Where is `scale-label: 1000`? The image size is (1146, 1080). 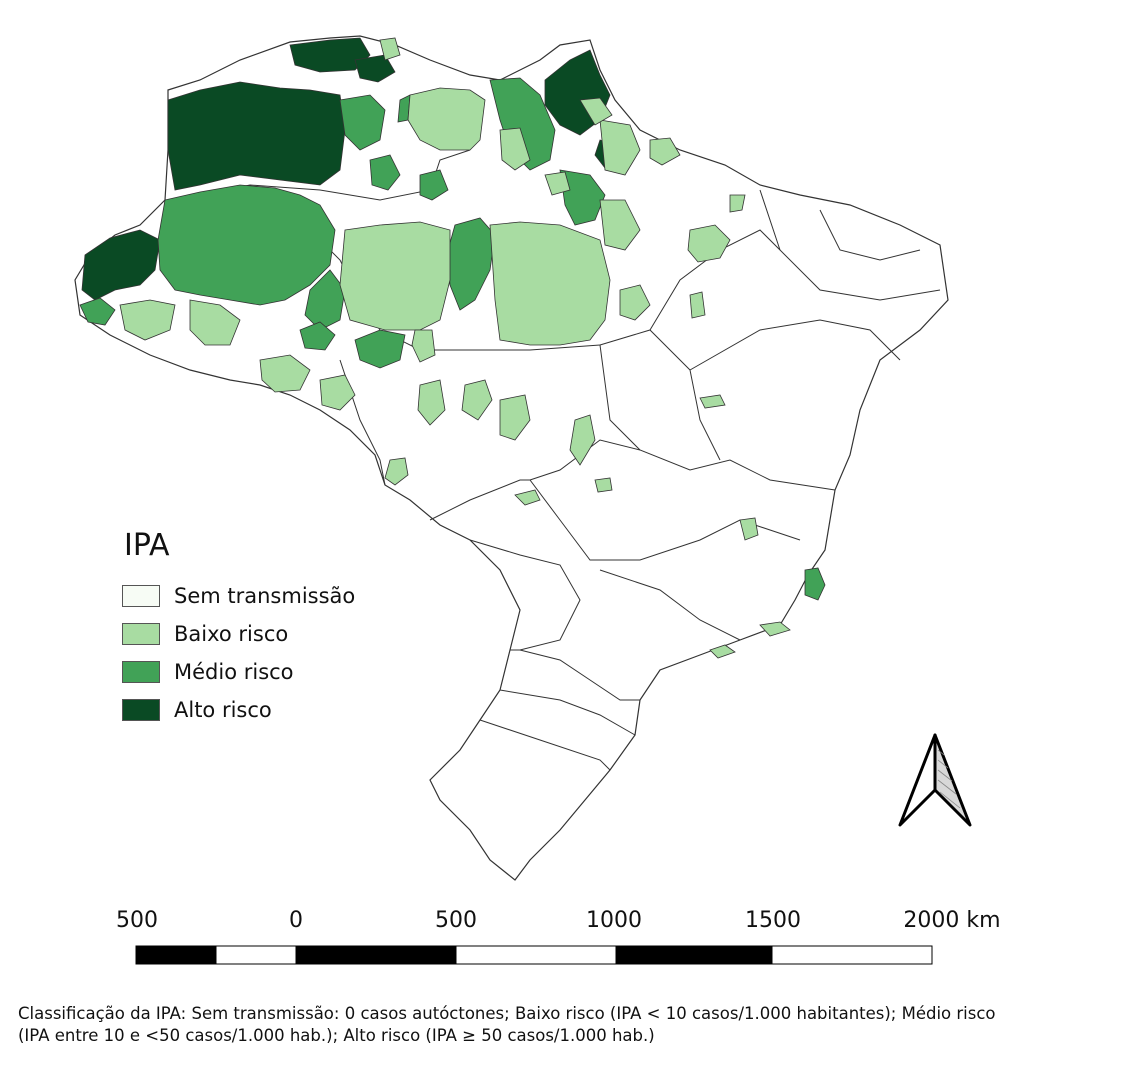
scale-label: 1000 is located at coordinates (614, 920).